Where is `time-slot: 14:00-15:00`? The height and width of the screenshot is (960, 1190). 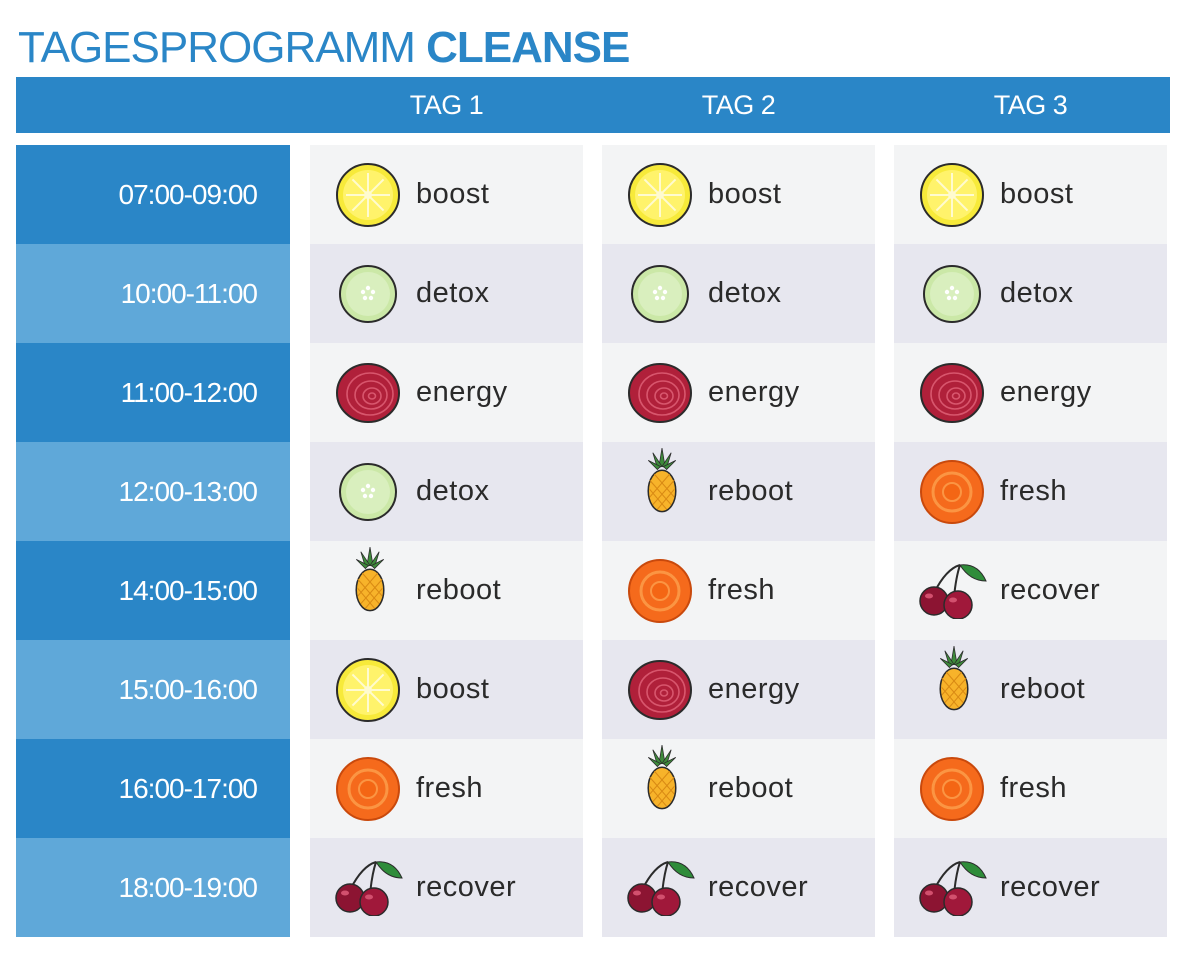 time-slot: 14:00-15:00 is located at coordinates (153, 590).